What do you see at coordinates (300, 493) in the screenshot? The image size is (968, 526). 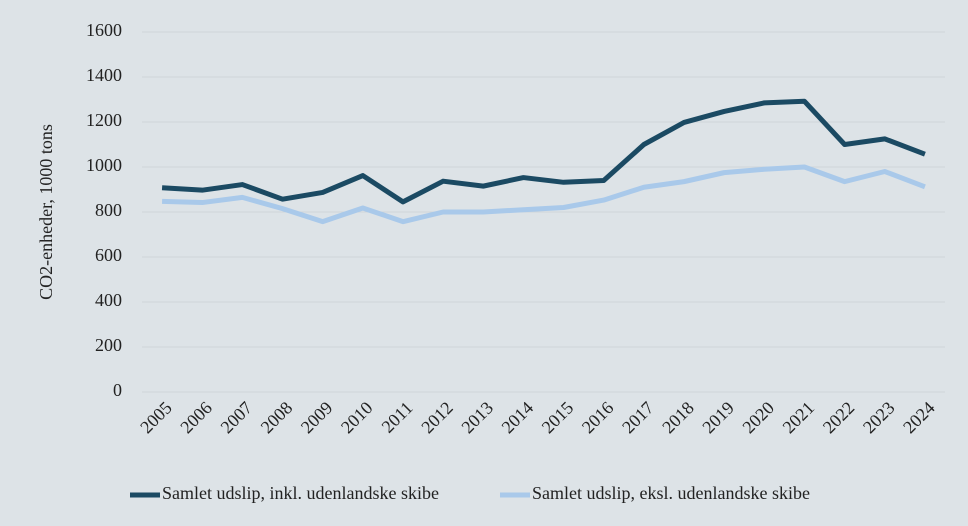 I see `legend-label: Samlet udslip, inkl. udenlandske skibe` at bounding box center [300, 493].